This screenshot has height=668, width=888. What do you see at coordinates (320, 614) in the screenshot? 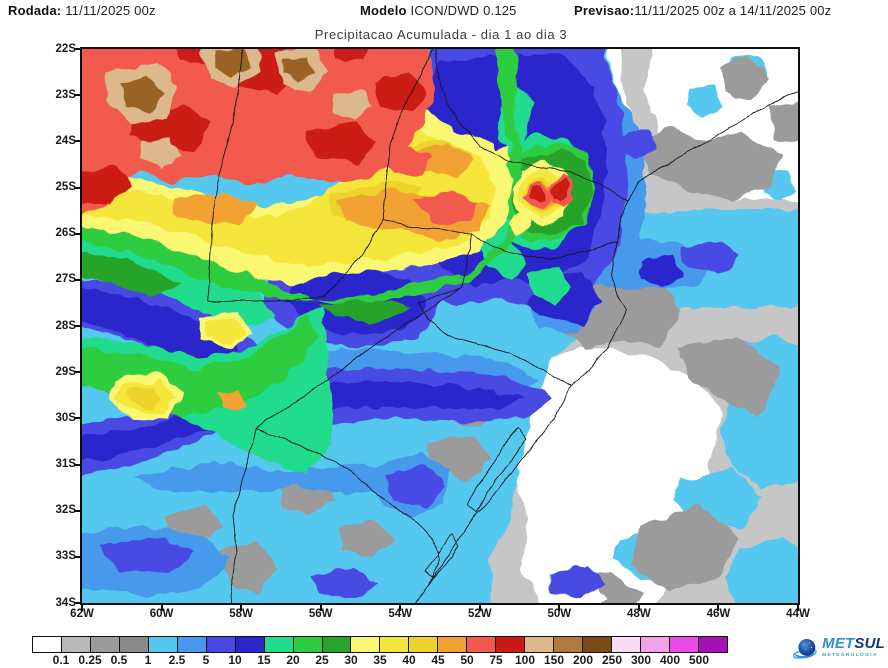
I see `x-axis-tick-label: 56W` at bounding box center [320, 614].